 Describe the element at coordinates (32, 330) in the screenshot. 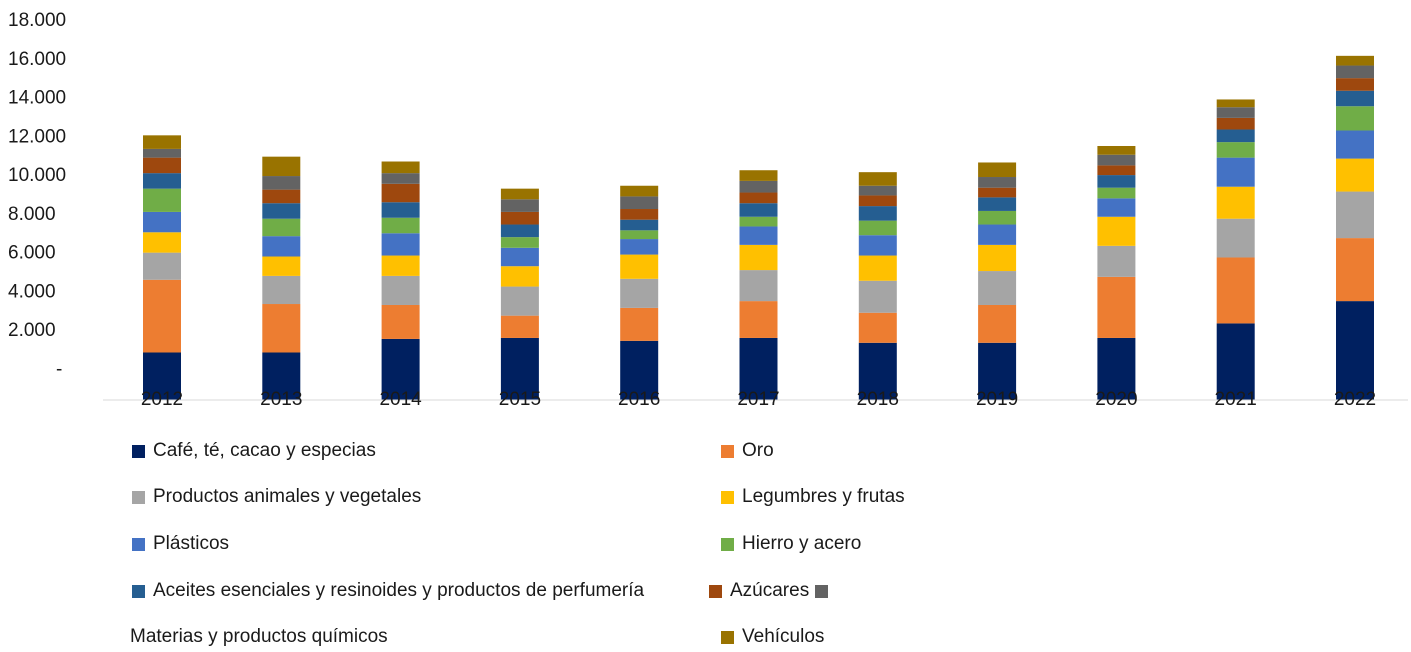

I see `y-tick-label: 2.000` at that location.